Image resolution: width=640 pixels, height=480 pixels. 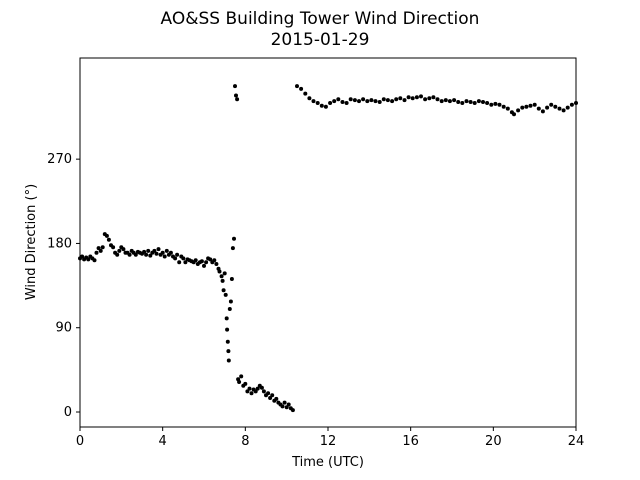 I want to click on y-tick-label: 90, so click(x=63, y=328).